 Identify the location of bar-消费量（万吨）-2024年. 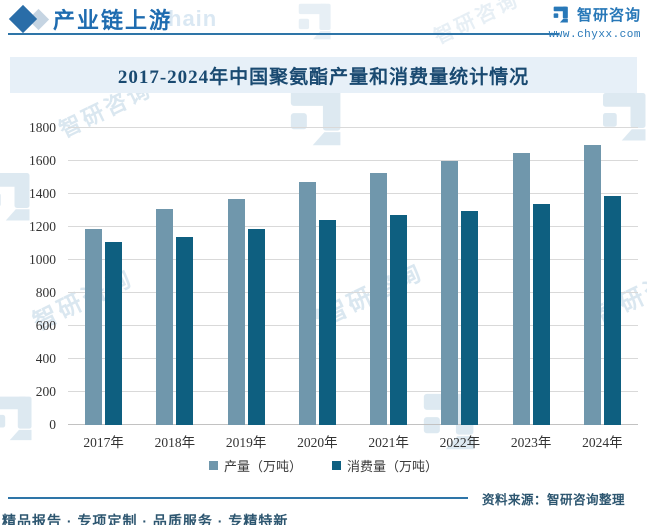
(612, 310).